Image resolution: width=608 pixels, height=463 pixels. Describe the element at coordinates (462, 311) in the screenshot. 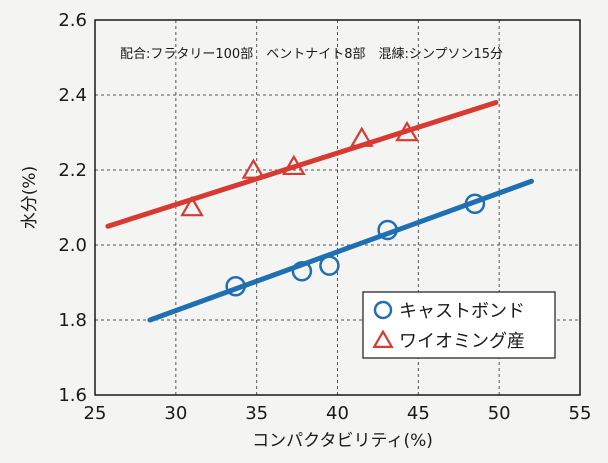

I see `legend-label: キャストボンド` at that location.